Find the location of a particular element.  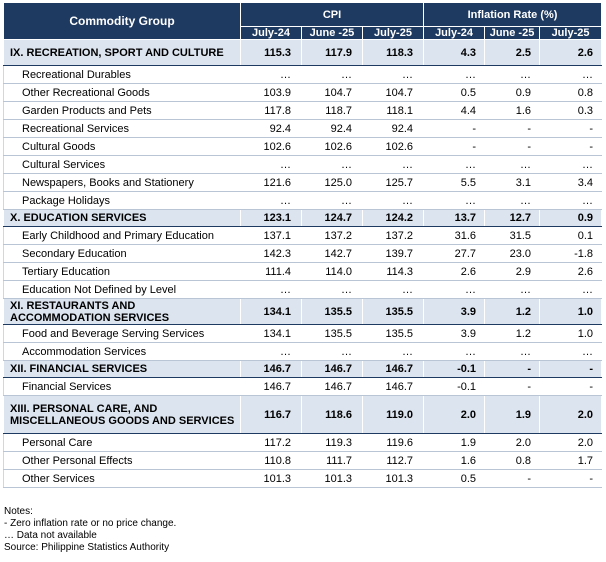

cpi-value: 103.9 is located at coordinates (271, 92).